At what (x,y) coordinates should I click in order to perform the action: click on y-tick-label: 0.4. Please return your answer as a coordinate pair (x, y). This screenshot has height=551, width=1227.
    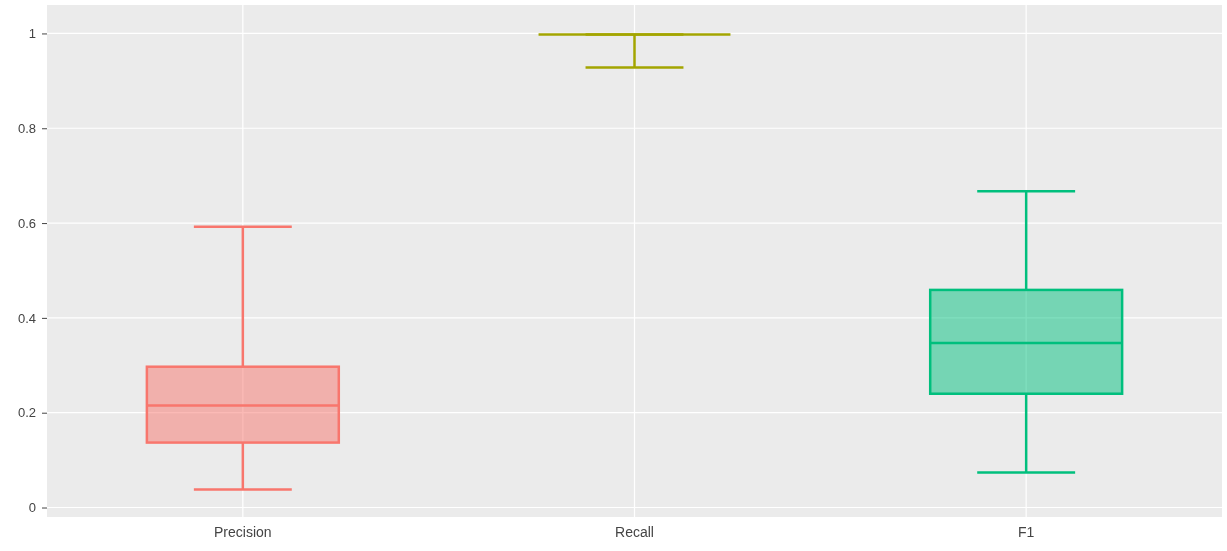
    Looking at the image, I should click on (26, 318).